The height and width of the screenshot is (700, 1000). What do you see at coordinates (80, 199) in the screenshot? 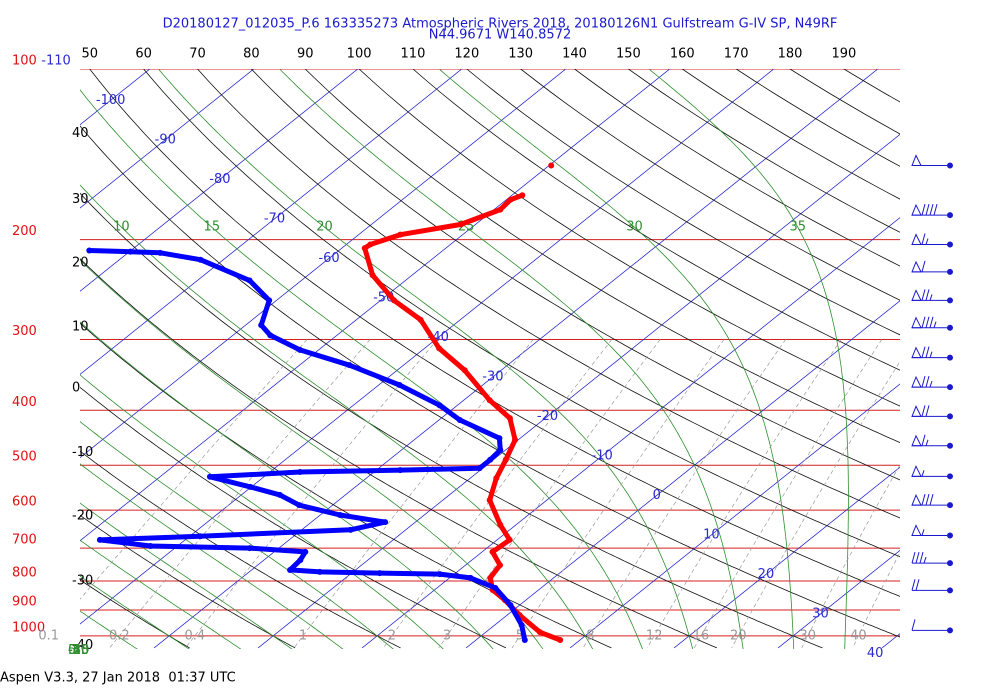
I see `dry-adiabat-label: 30` at bounding box center [80, 199].